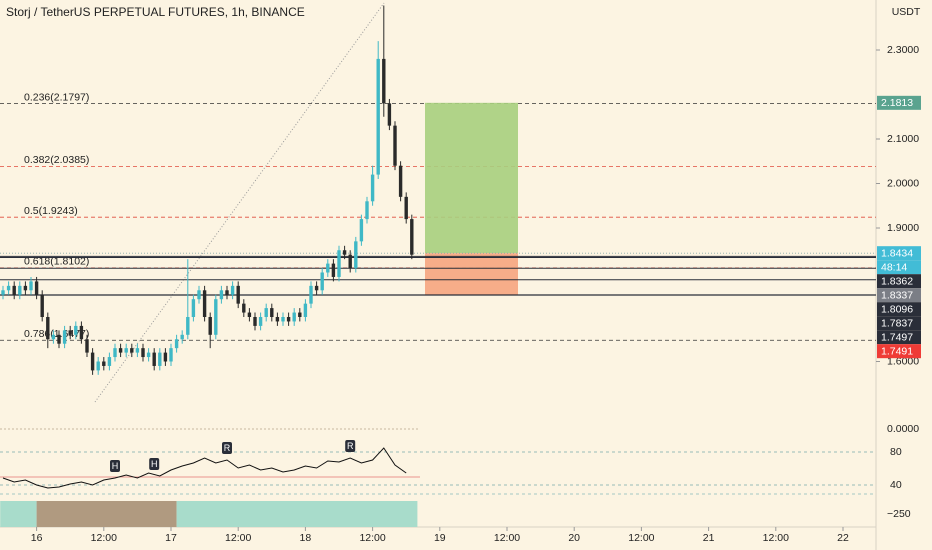 This screenshot has height=550, width=932. I want to click on y-tick-label: 2.3000, so click(903, 50).